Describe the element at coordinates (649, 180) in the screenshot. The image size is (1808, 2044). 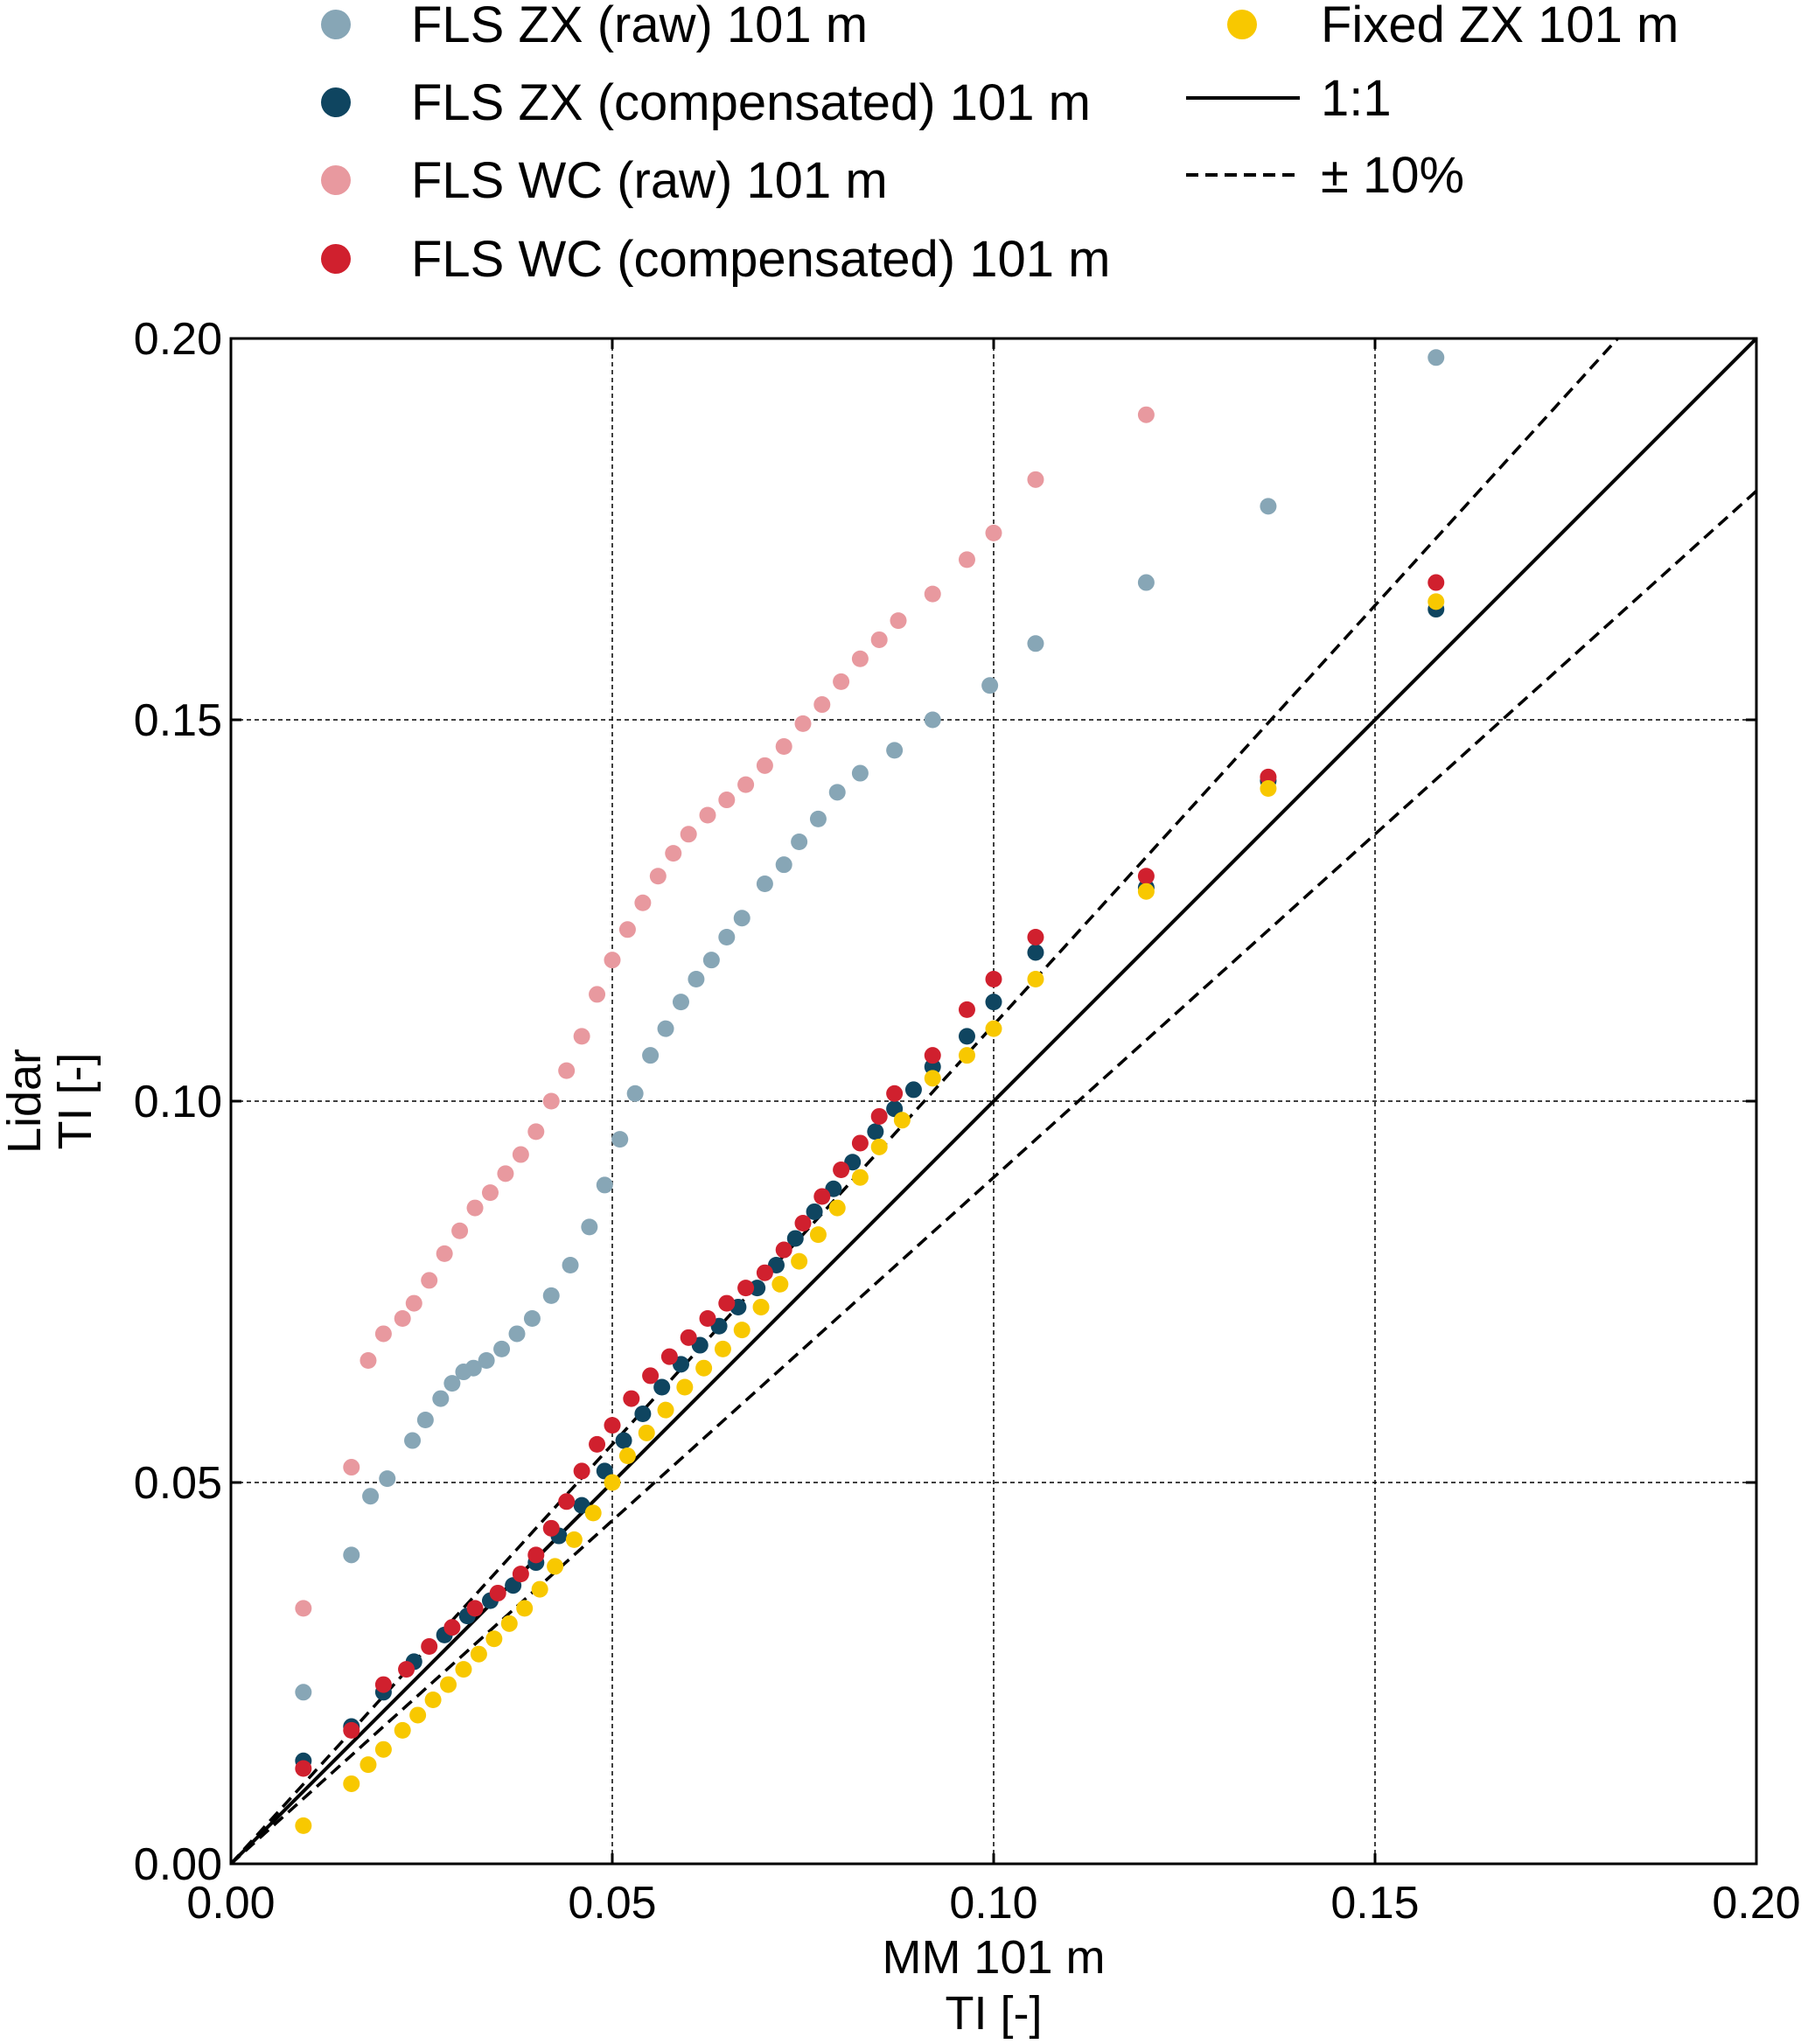
I see `legend-label: FLS WC (raw) 101 m` at that location.